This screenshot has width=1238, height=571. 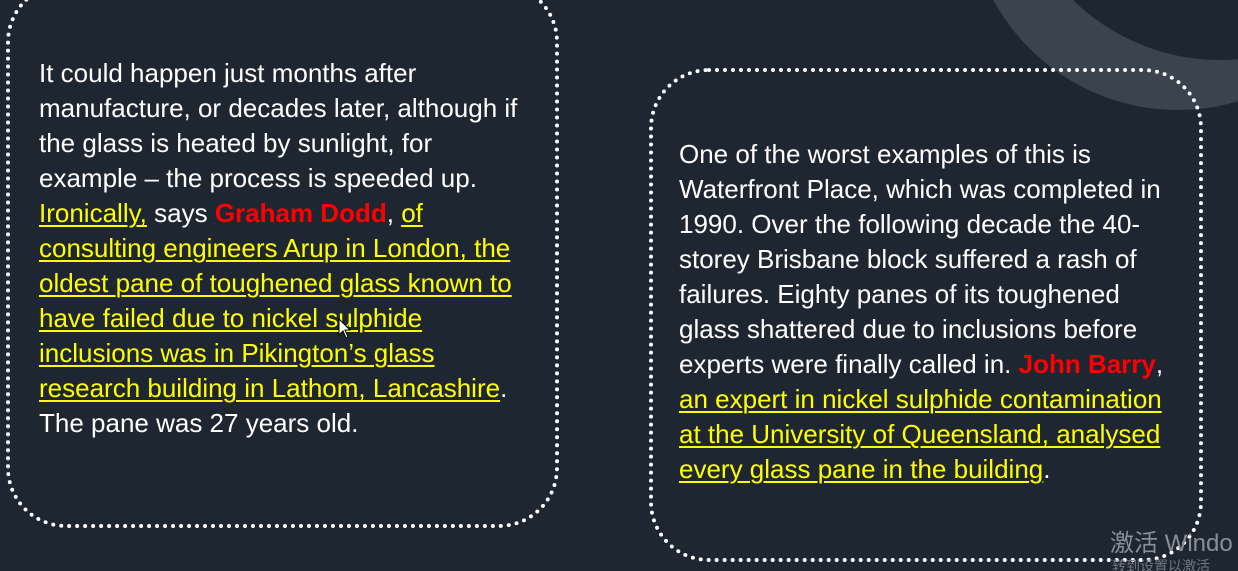 I want to click on person-name-john-barry: John Barry, so click(x=1087, y=364).